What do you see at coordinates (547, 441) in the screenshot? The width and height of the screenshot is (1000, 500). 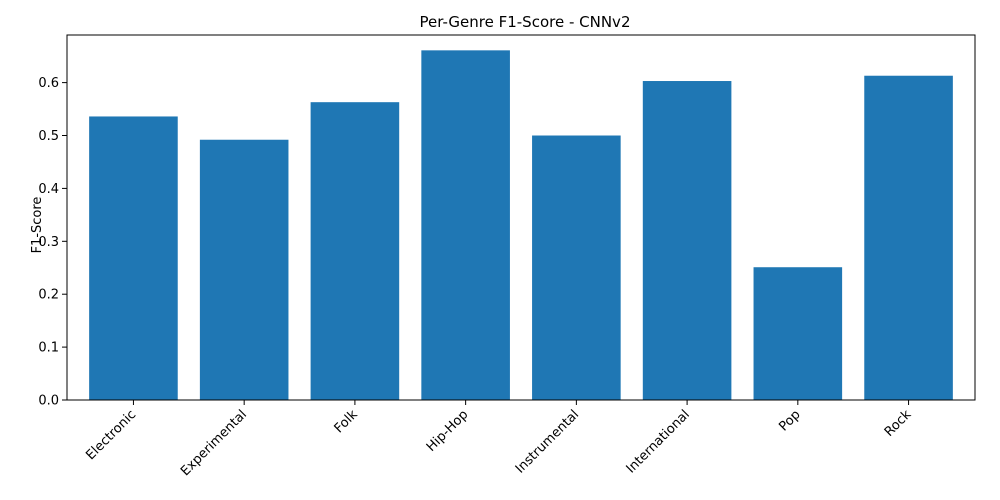 I see `x-tick-label-instrumental: Instrumental` at bounding box center [547, 441].